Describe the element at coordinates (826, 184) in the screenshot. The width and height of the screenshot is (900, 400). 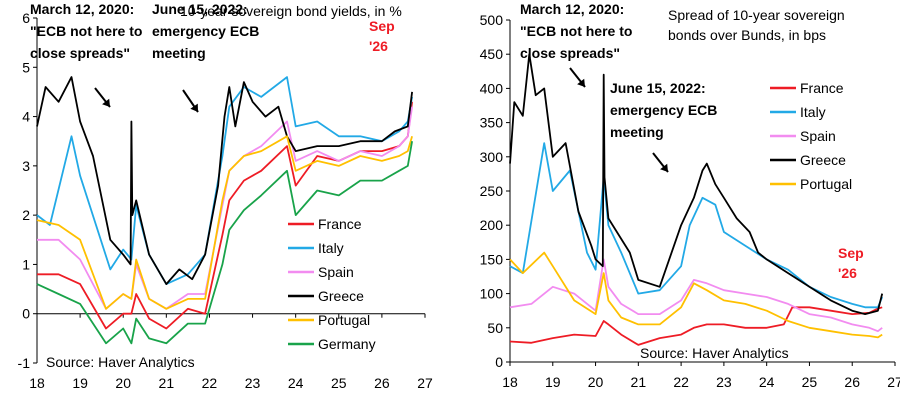
I see `chart2-legend-label: Portugal` at that location.